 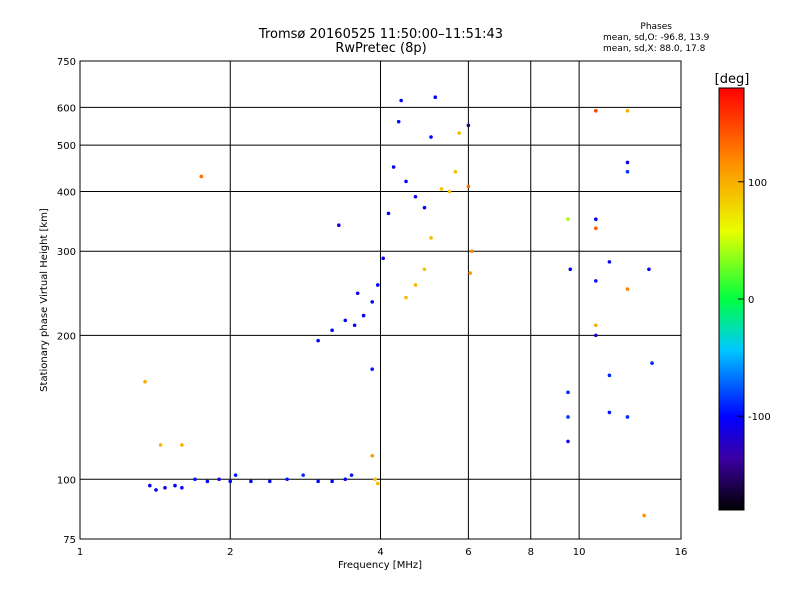 I want to click on y-axis: 75 100 200 300 400 500 600 750, so click(x=66, y=301).